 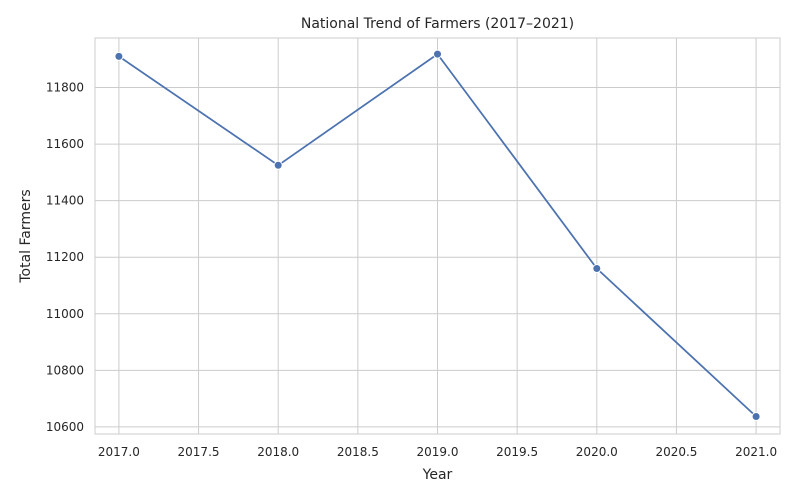 What do you see at coordinates (65, 144) in the screenshot?
I see `y-tick-label: 11600` at bounding box center [65, 144].